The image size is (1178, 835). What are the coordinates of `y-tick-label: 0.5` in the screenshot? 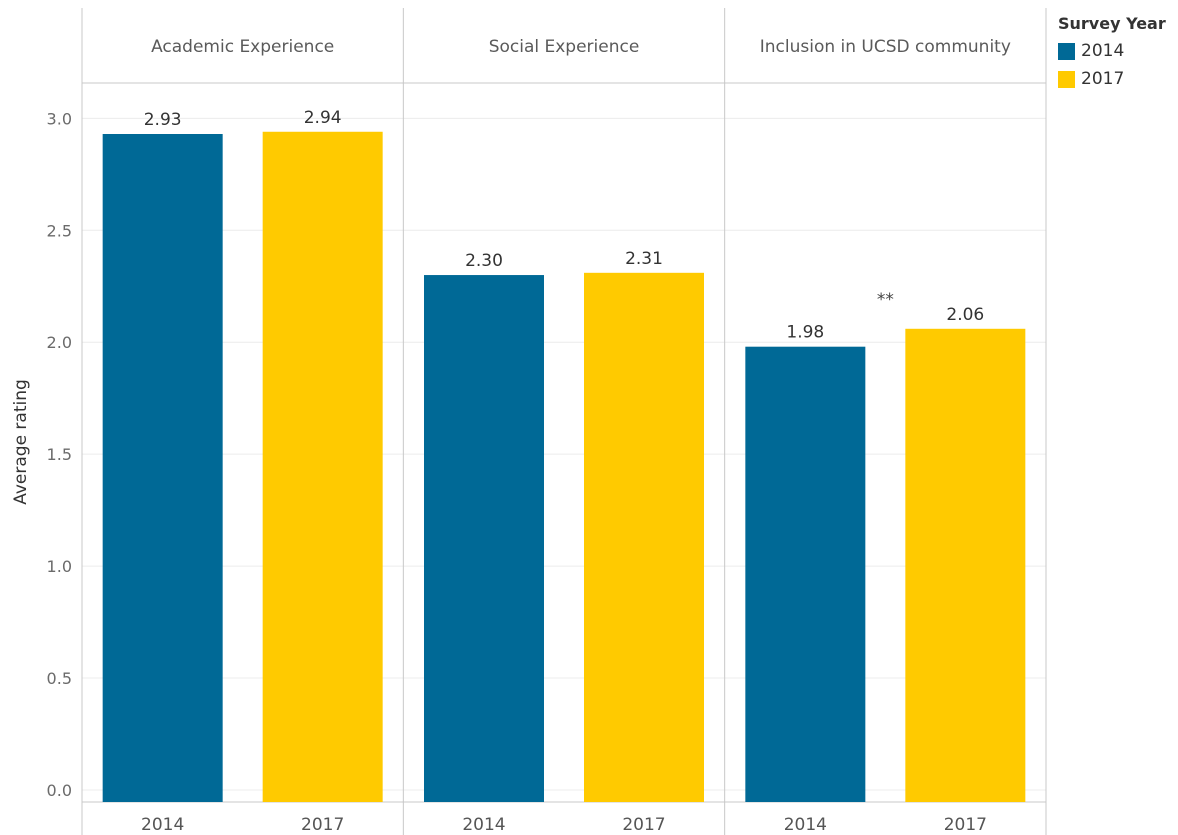 It's located at (59, 678).